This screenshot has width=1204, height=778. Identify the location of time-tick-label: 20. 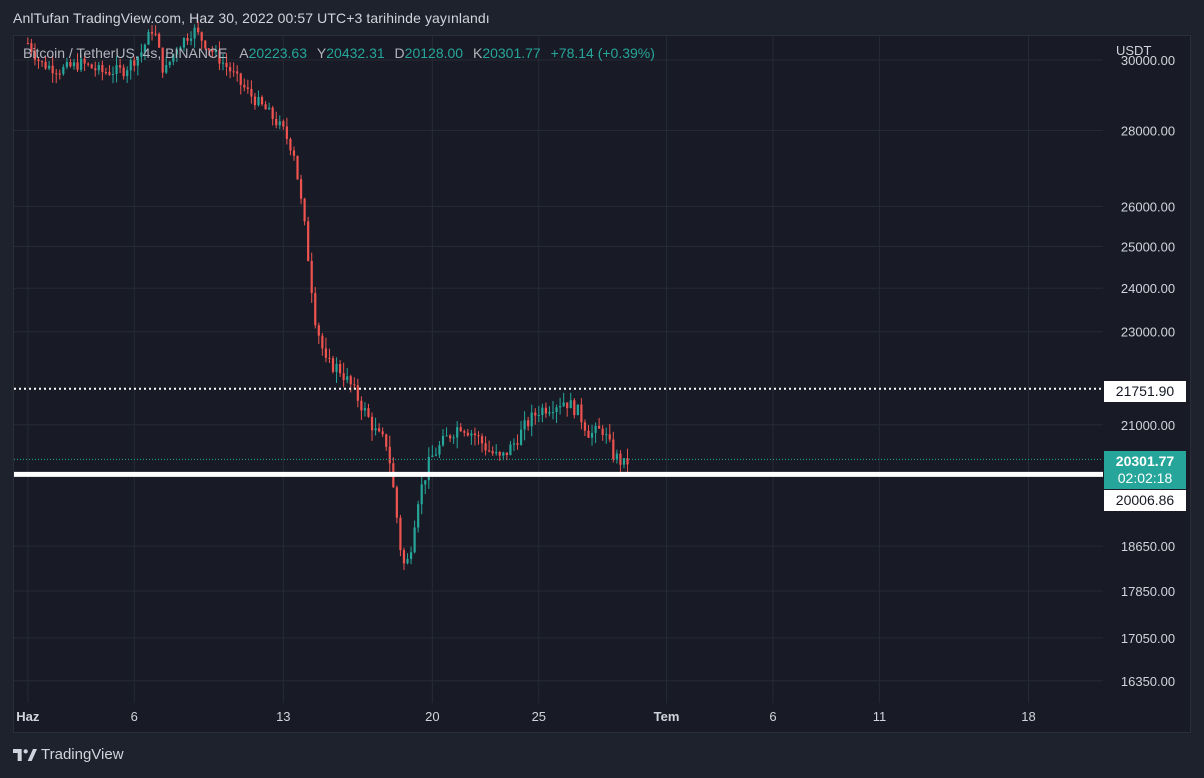
(432, 716).